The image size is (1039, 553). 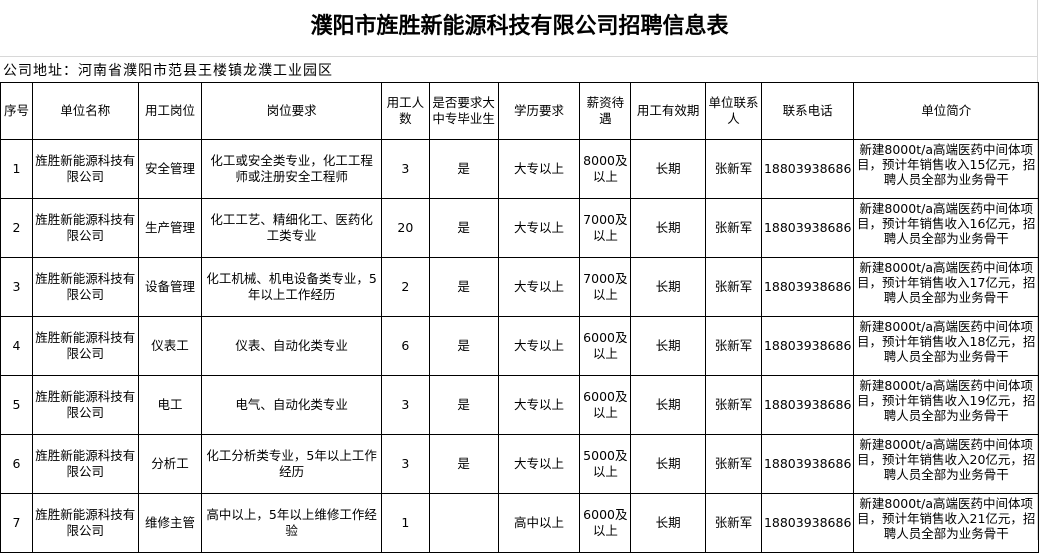 What do you see at coordinates (291, 523) in the screenshot?
I see `cell-requirement: 高中以上，5年以上维修工作经验` at bounding box center [291, 523].